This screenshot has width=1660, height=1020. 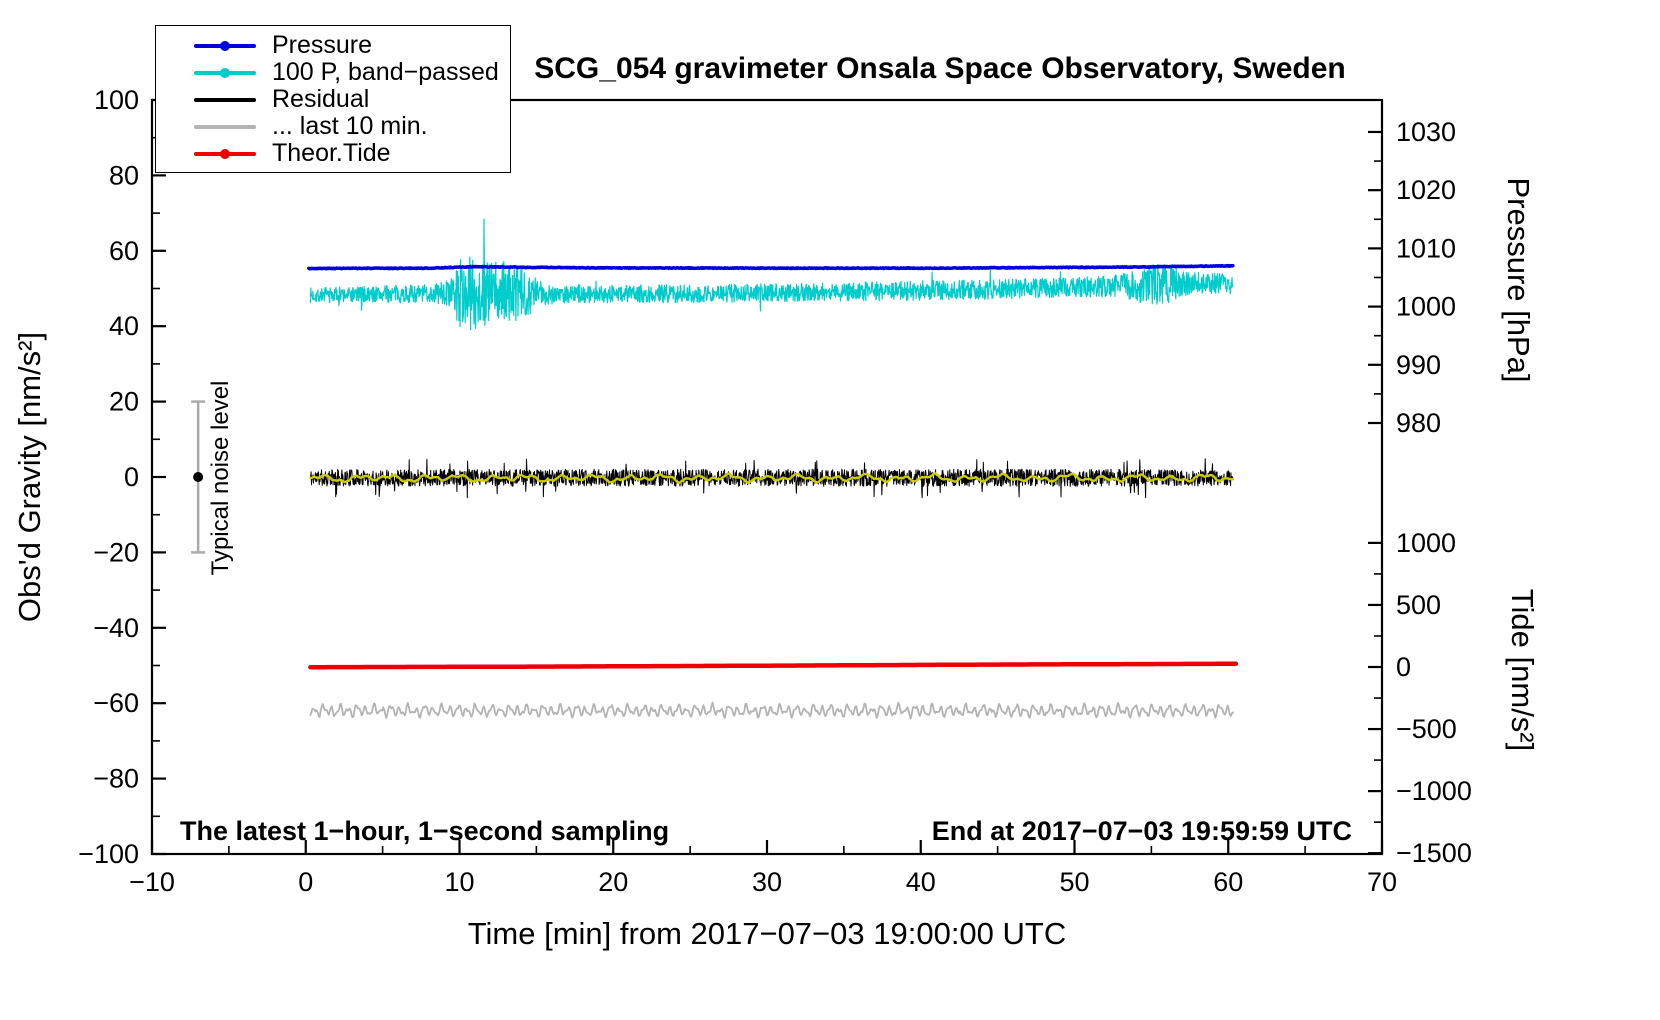 What do you see at coordinates (116, 779) in the screenshot?
I see `y-left-tick-label: −80` at bounding box center [116, 779].